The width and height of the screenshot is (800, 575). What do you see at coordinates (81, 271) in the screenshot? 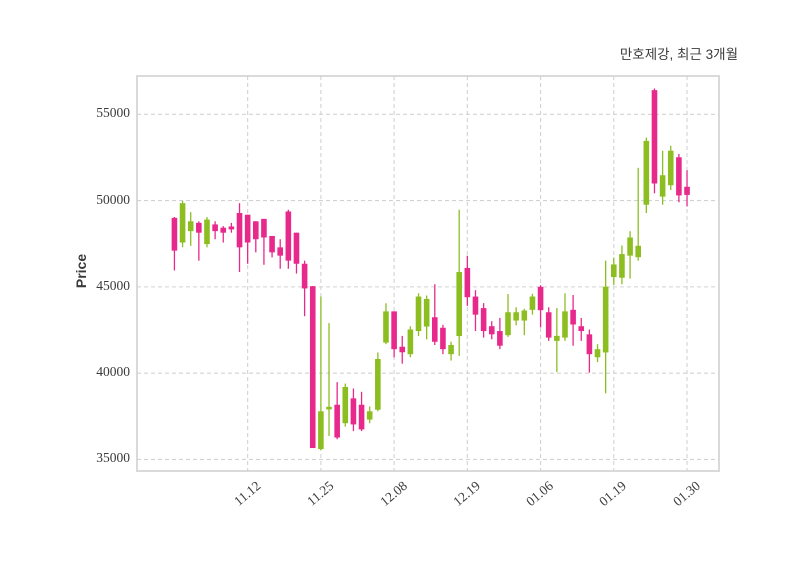
I see `y-axis-title: Price` at bounding box center [81, 271].